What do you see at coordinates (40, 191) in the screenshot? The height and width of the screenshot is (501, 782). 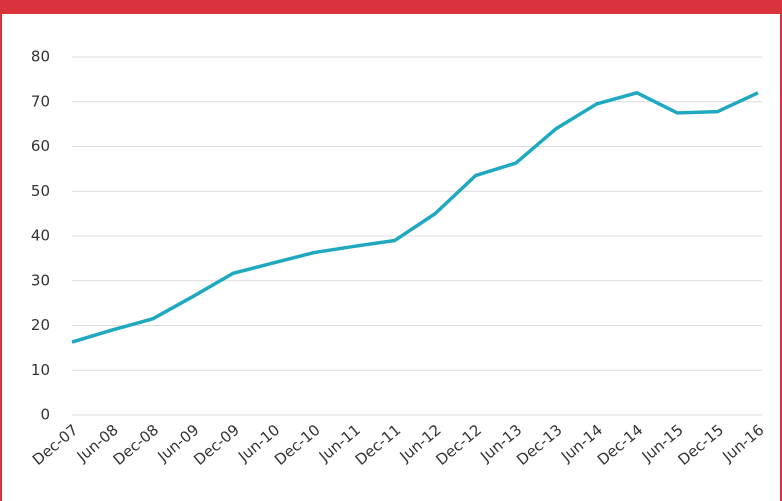 I see `y-tick-label: 50` at bounding box center [40, 191].